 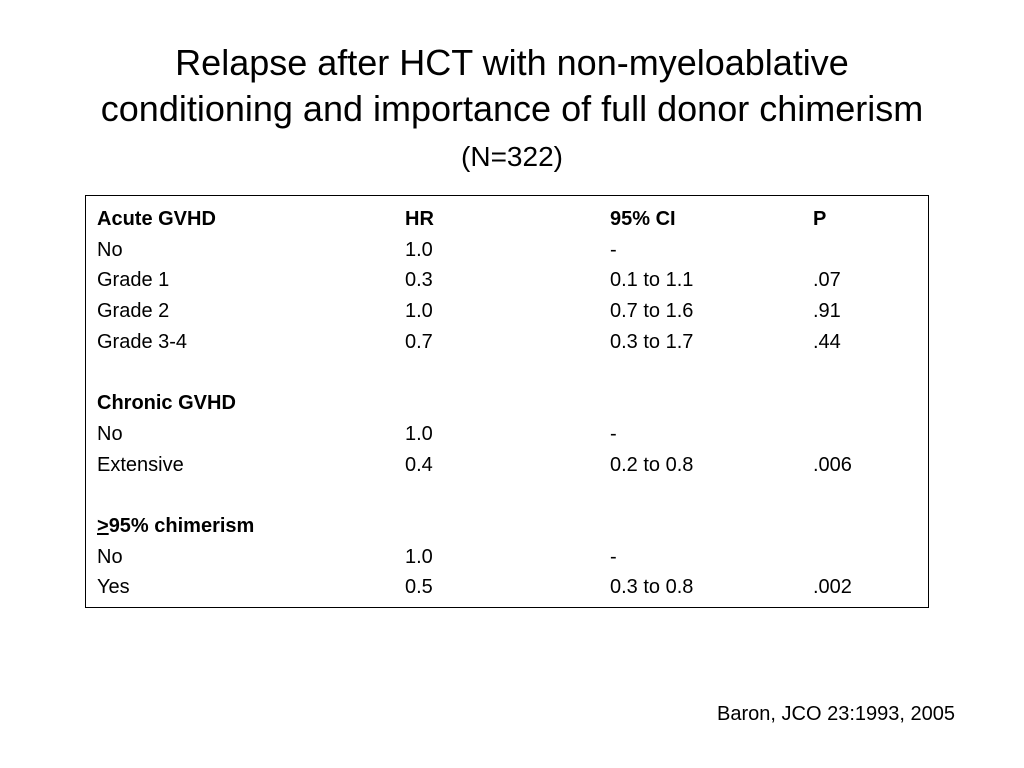 I want to click on p-column-header: P, so click(x=820, y=219).